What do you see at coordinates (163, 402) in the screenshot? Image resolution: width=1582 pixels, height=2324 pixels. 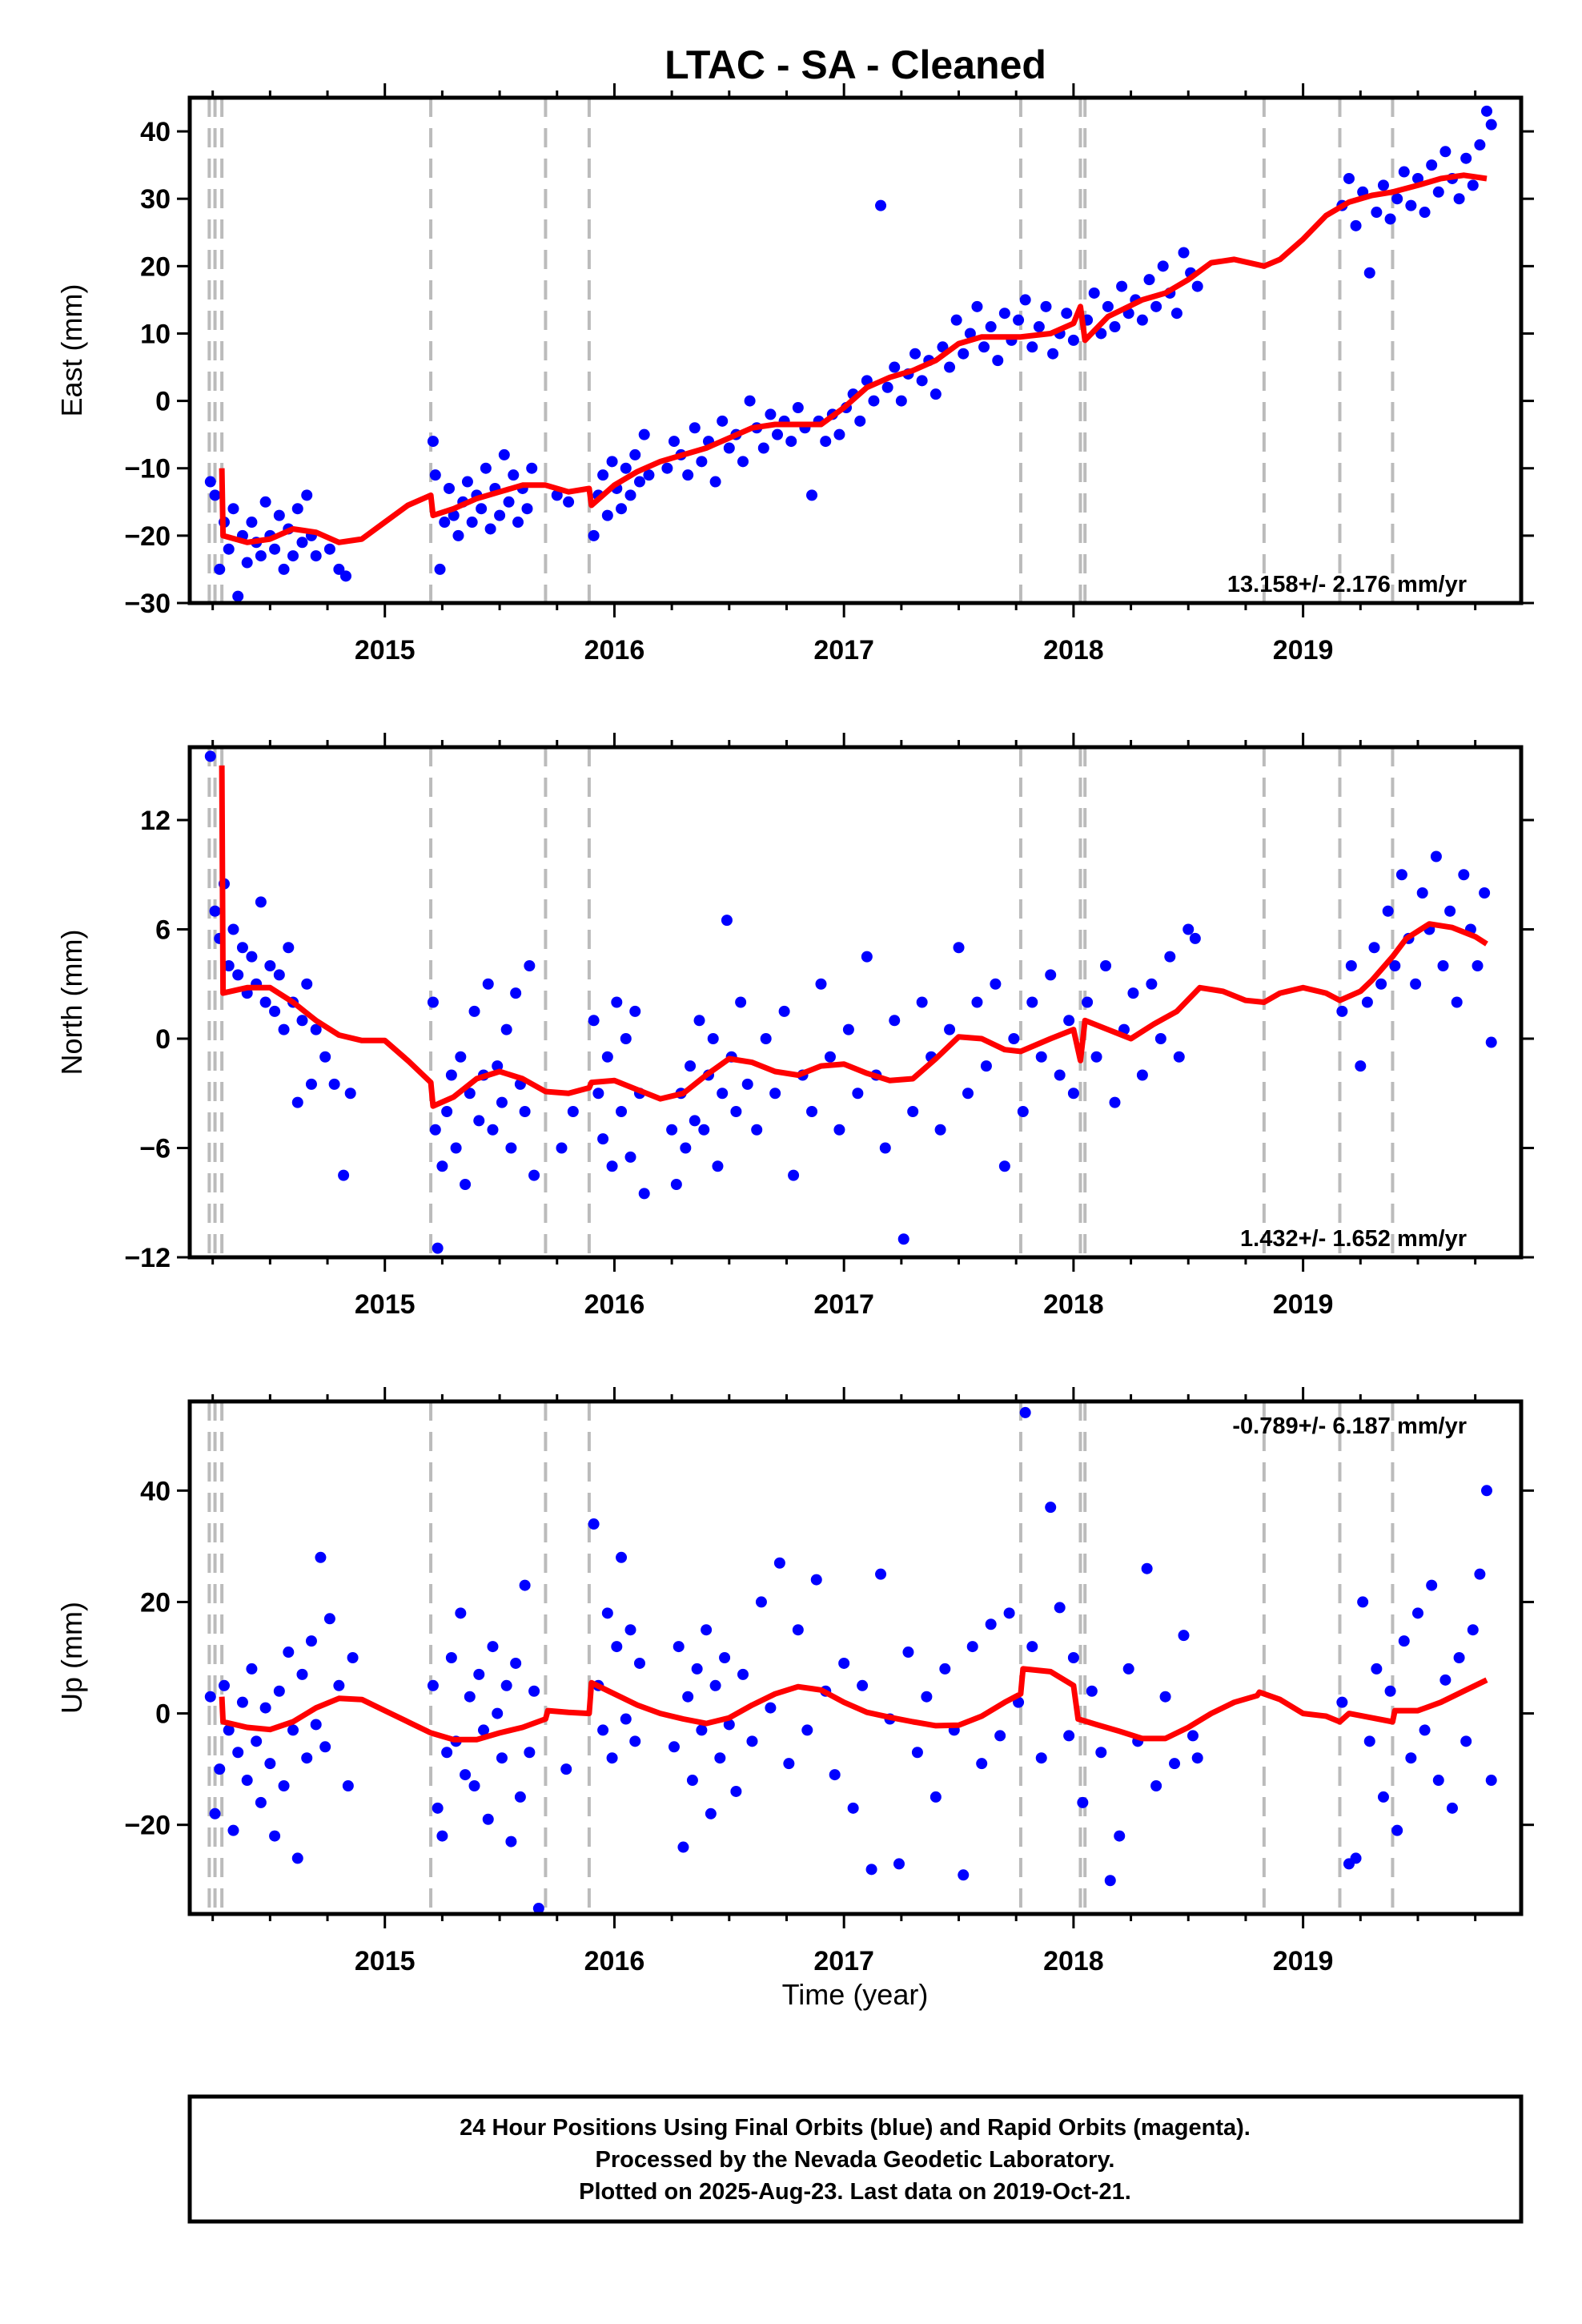 I see `y-tick-label: 0` at bounding box center [163, 402].